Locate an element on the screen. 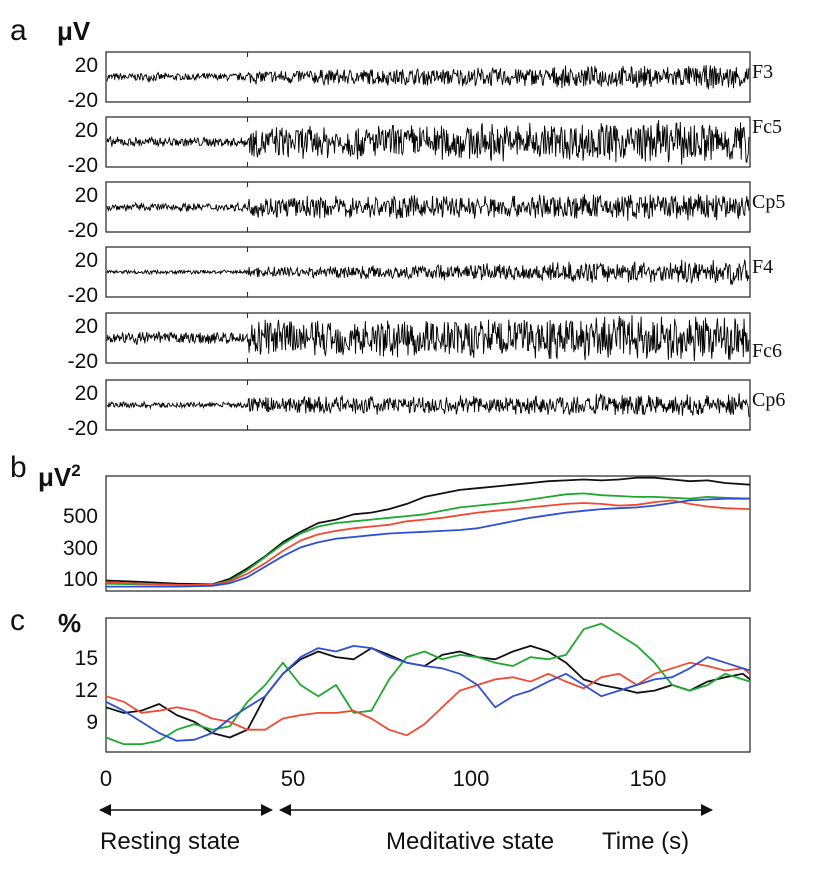 The image size is (834, 874). panel-b-line-red is located at coordinates (428, 542).